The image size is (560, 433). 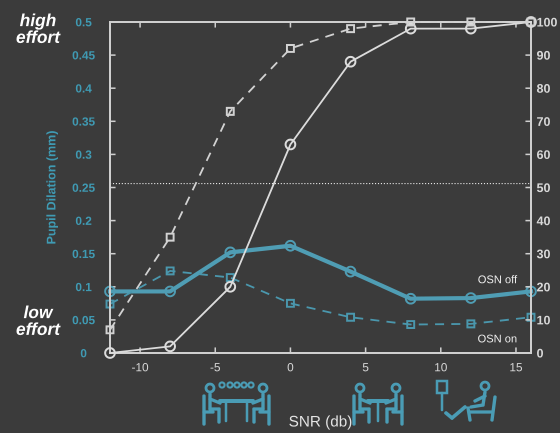 I want to click on series-label: OSN off, so click(x=498, y=279).